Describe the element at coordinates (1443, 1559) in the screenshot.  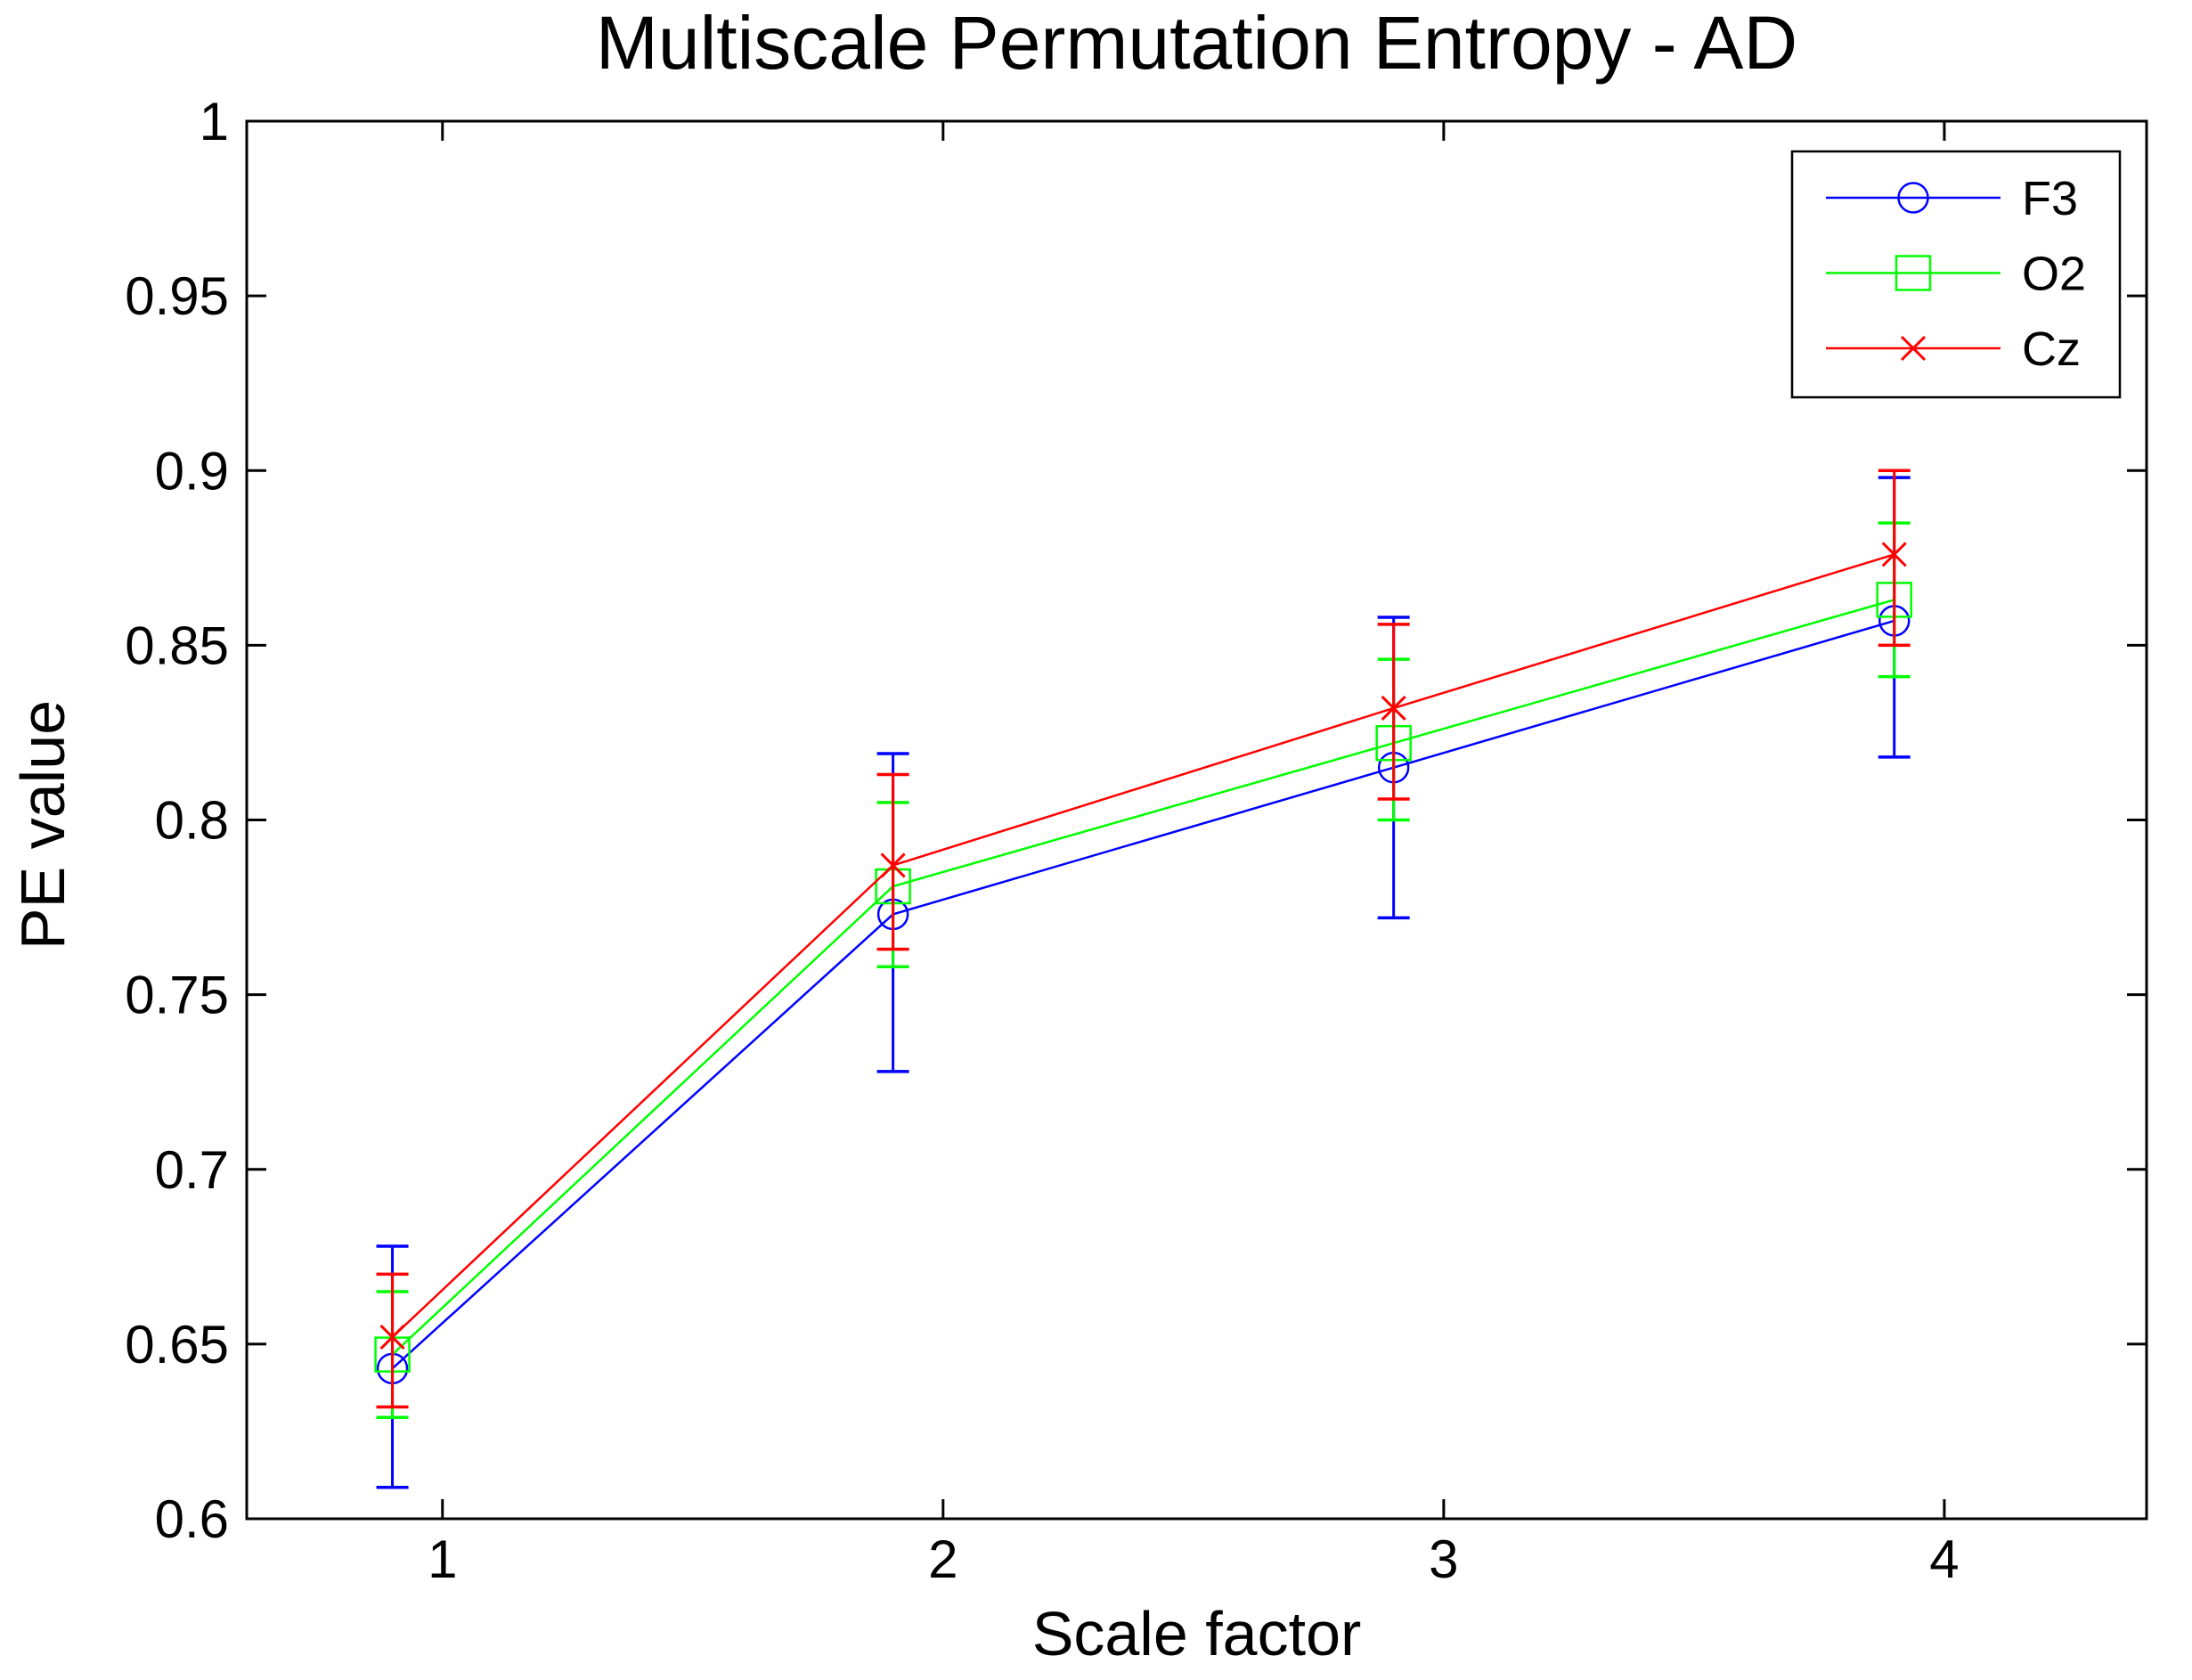
I see `x-tick-label: 3` at that location.